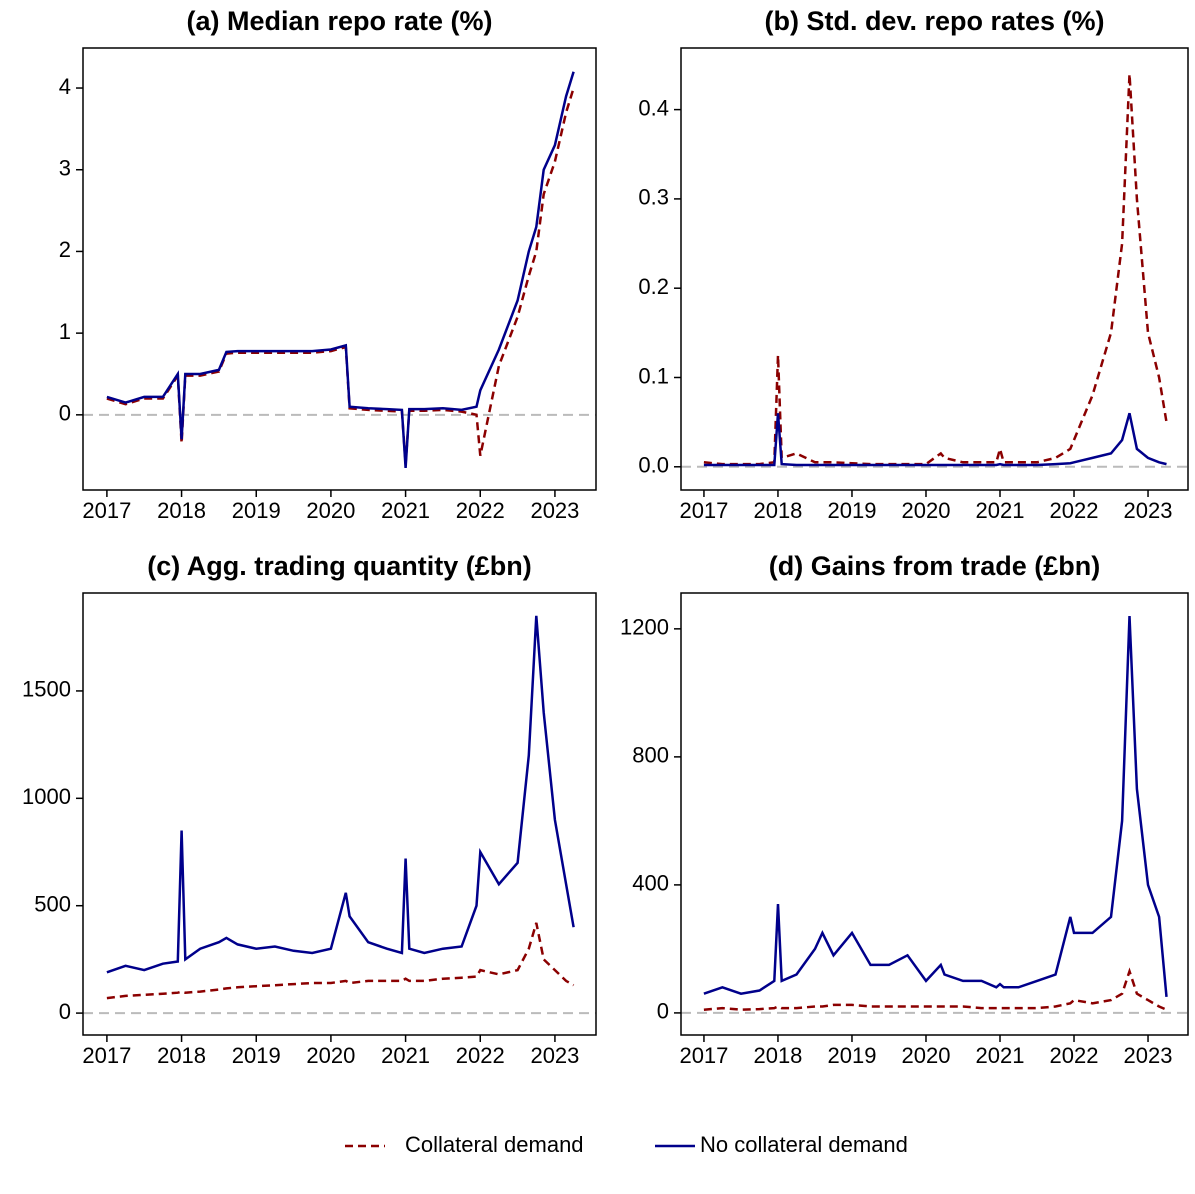 The width and height of the screenshot is (1195, 1194). What do you see at coordinates (935, 566) in the screenshot?
I see `chart-title: (d) Gains from trade (£bn)` at bounding box center [935, 566].